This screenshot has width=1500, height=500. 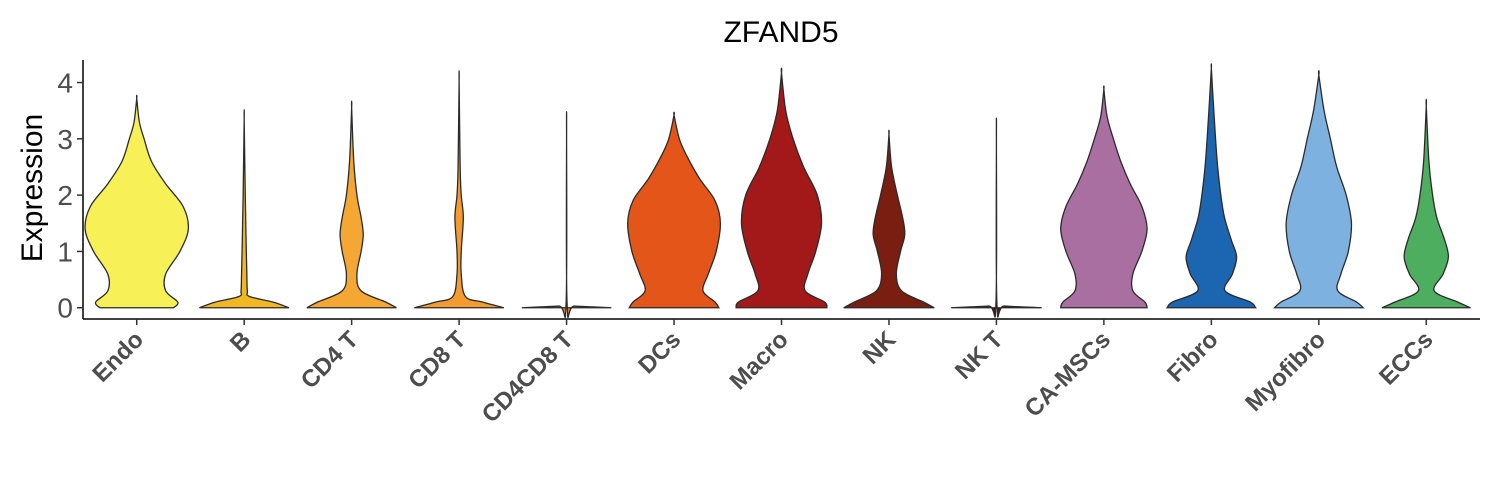 What do you see at coordinates (118, 357) in the screenshot?
I see `x-tick-label: Endo` at bounding box center [118, 357].